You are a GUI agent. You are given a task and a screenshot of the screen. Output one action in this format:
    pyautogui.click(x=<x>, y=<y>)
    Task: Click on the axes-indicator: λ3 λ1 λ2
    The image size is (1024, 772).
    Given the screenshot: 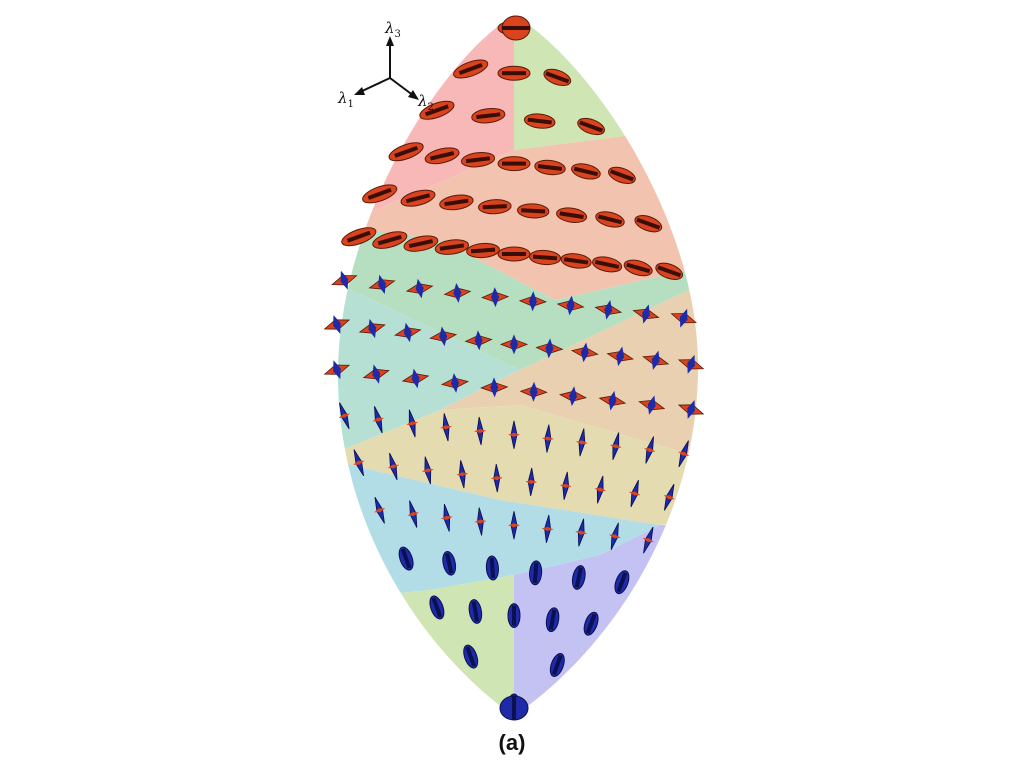 What is the action you would take?
    pyautogui.click(x=385, y=66)
    